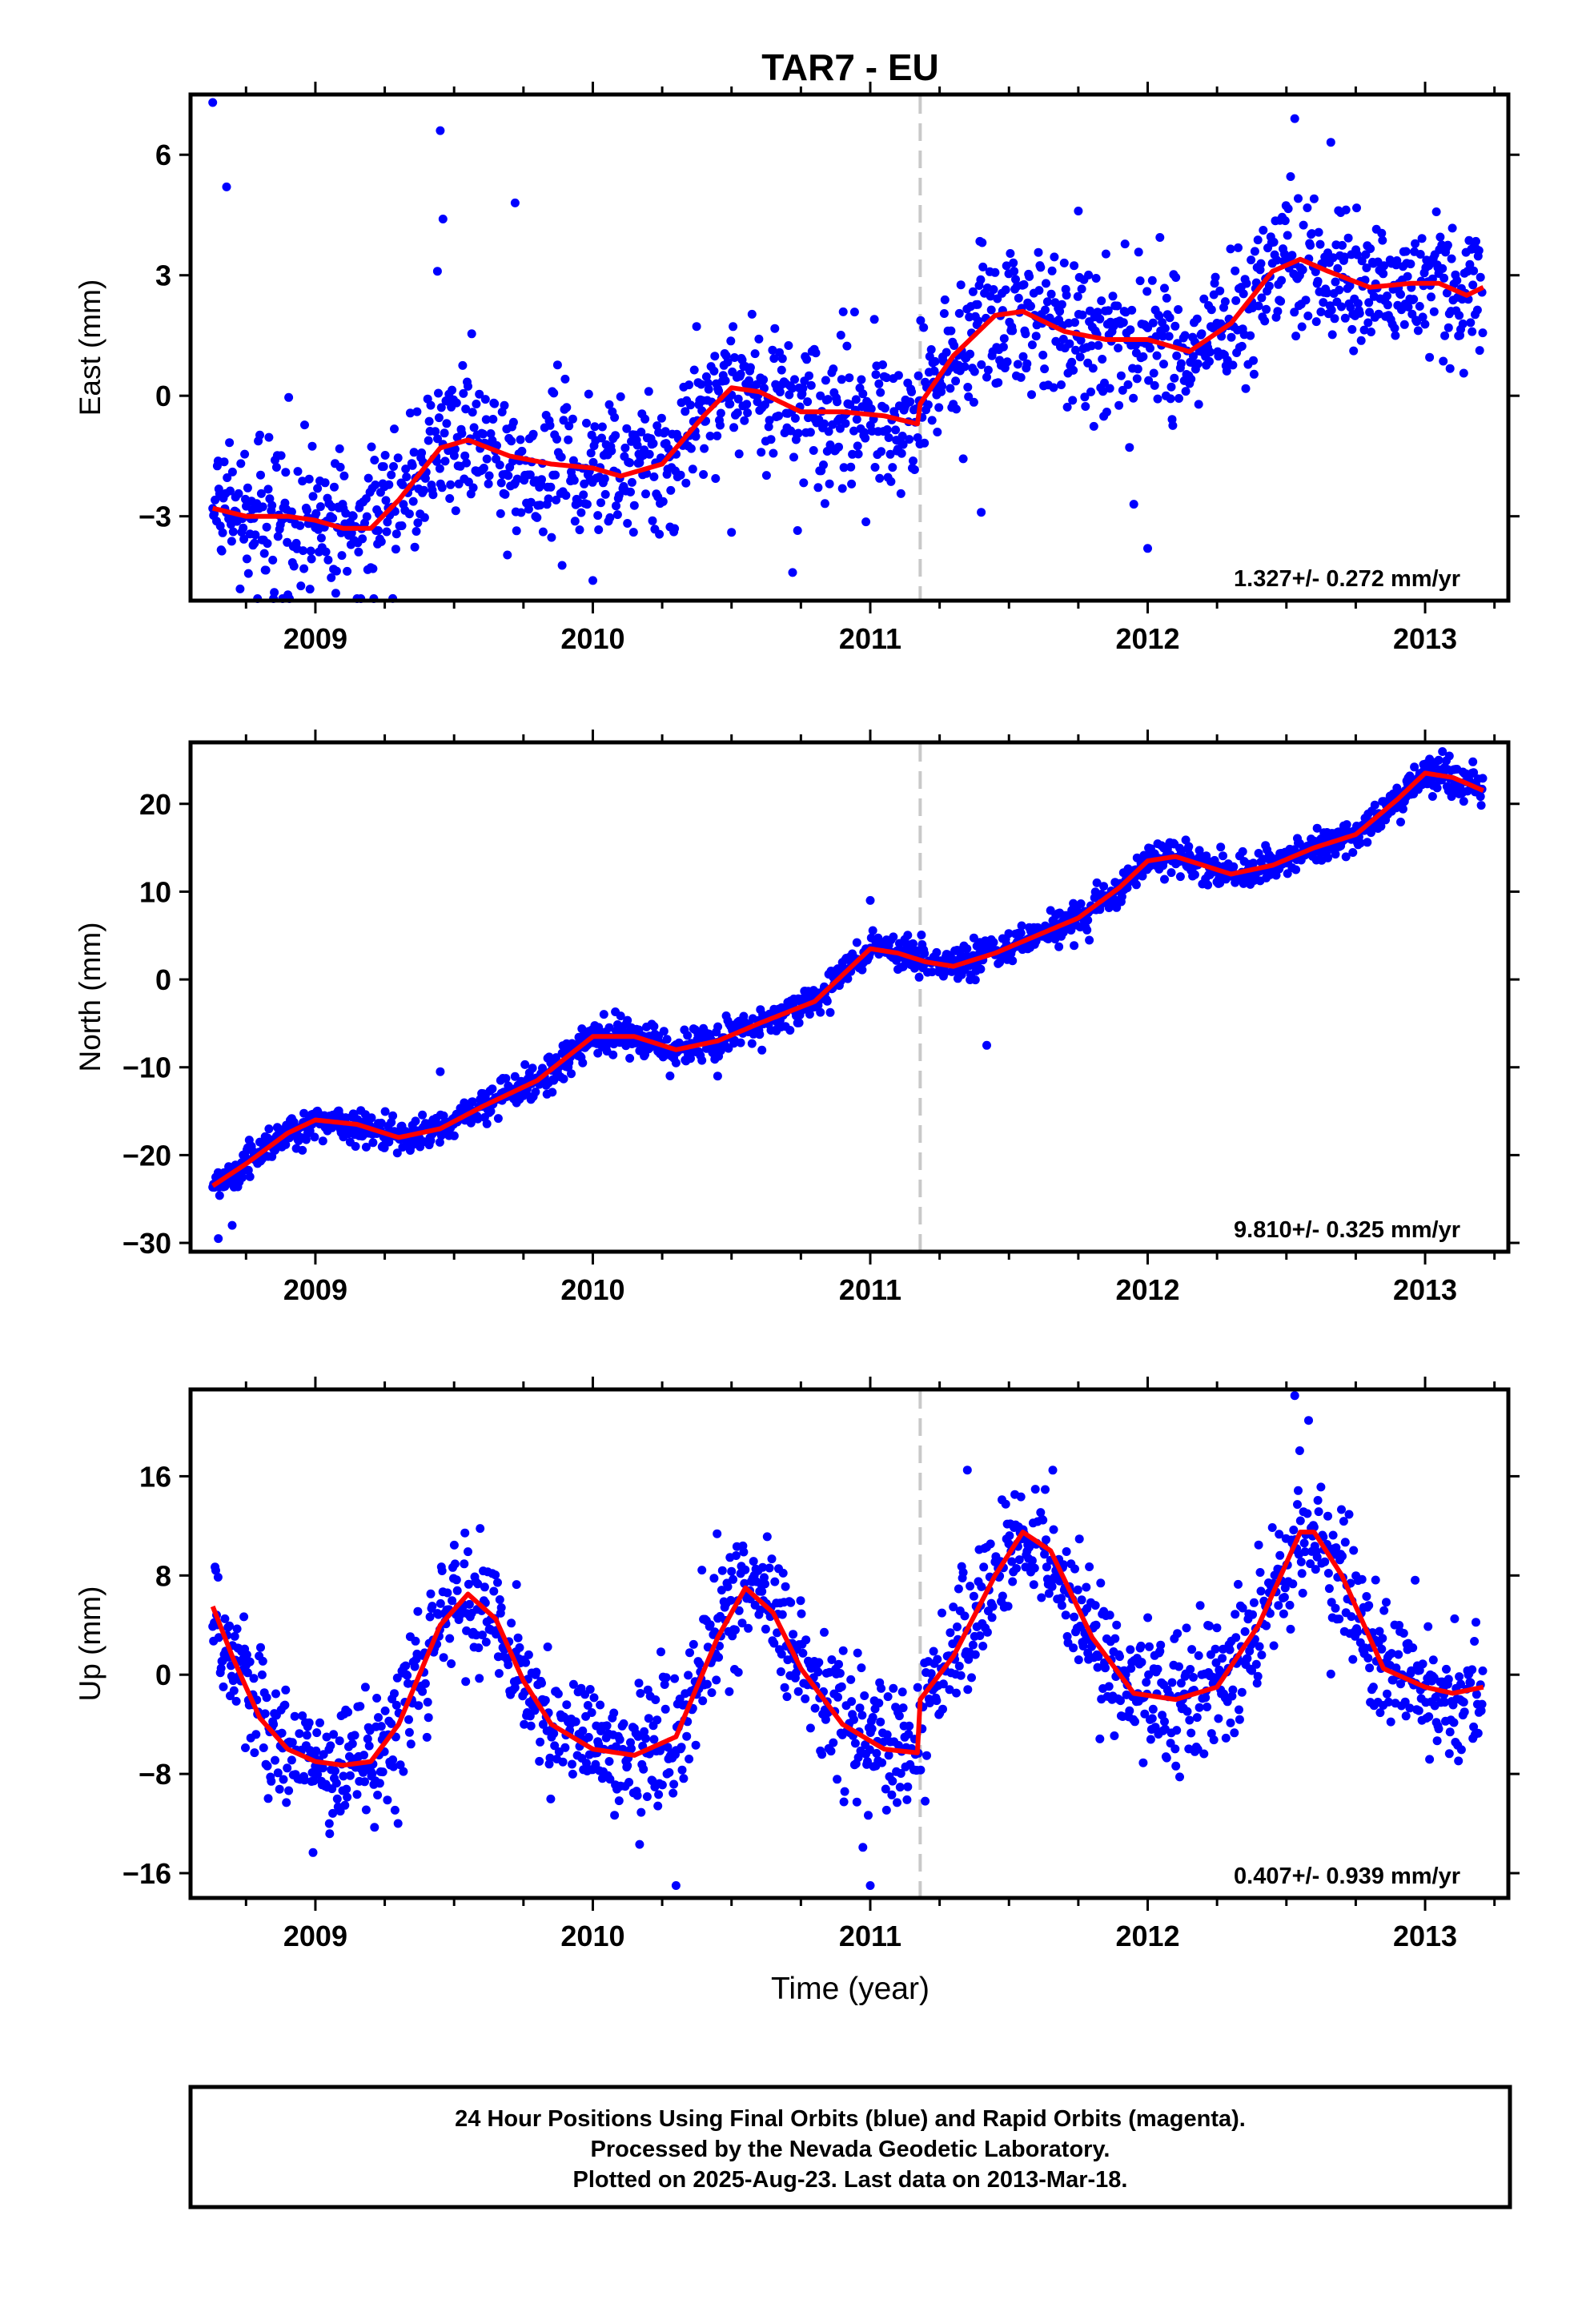 This screenshot has height=2324, width=1582. What do you see at coordinates (163, 1675) in the screenshot?
I see `up-ytick-label: 0` at bounding box center [163, 1675].